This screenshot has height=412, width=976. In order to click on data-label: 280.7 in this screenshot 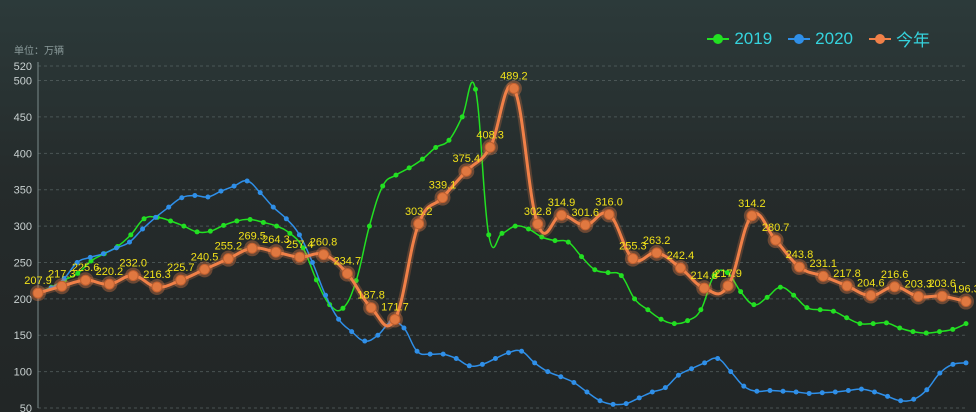, I will do `click(776, 228)`.